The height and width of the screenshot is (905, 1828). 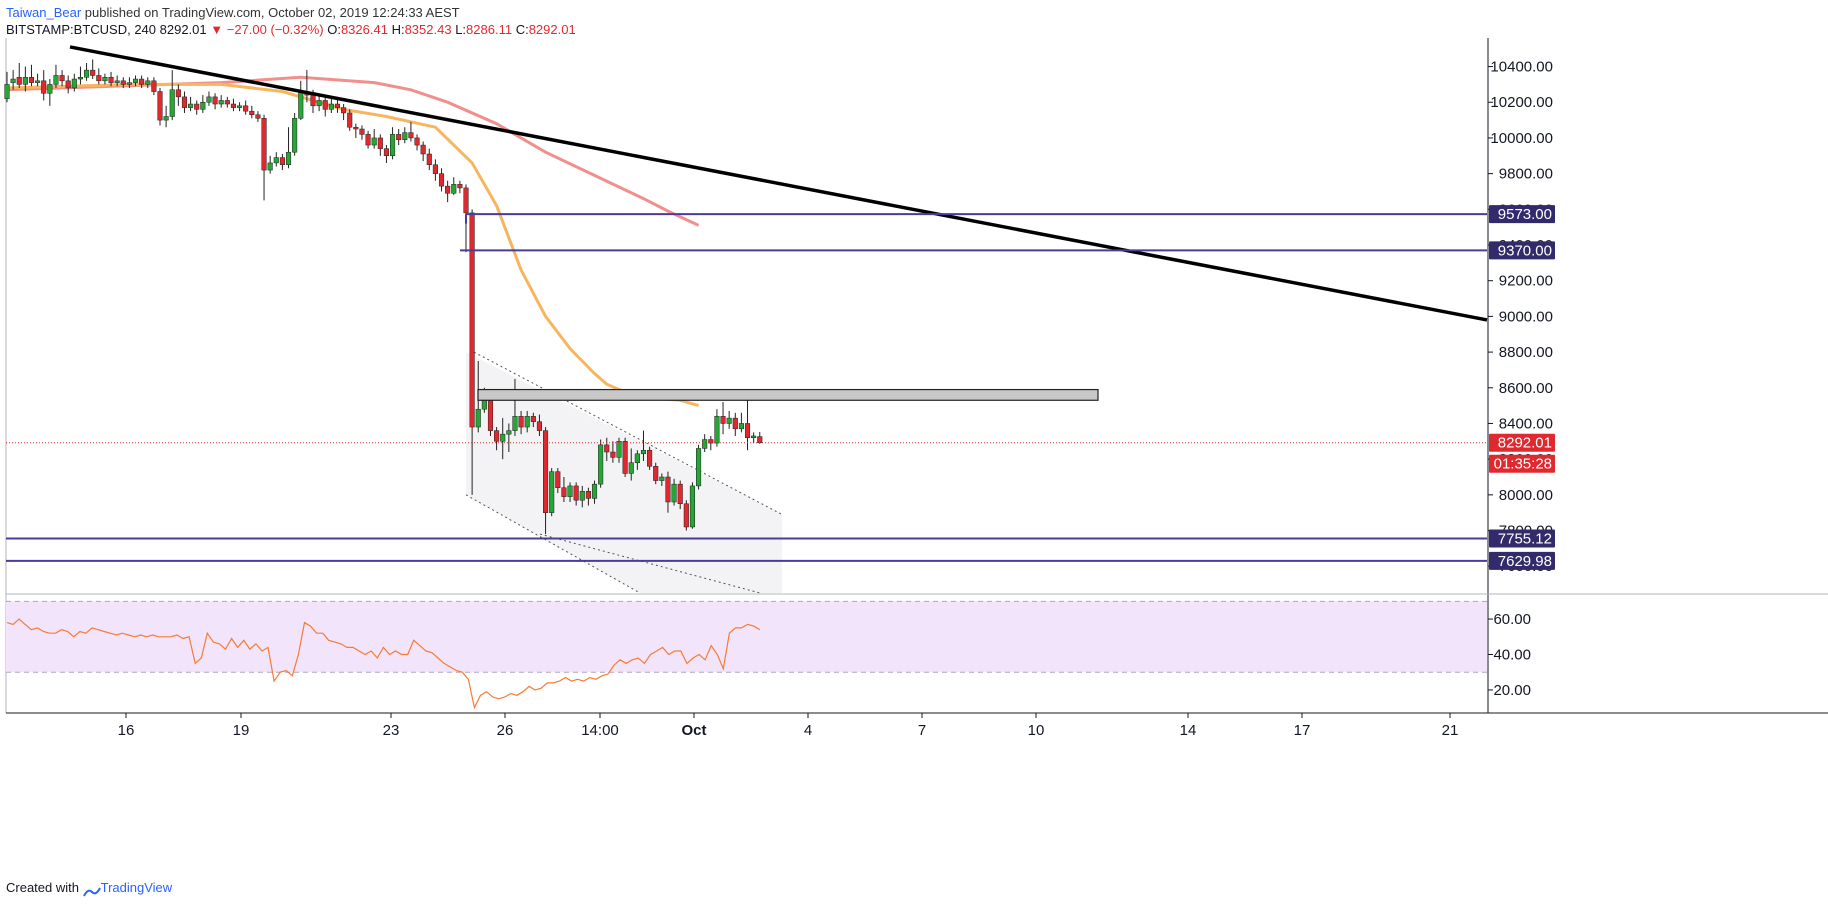 I want to click on ema-slow-line, so click(x=353, y=151).